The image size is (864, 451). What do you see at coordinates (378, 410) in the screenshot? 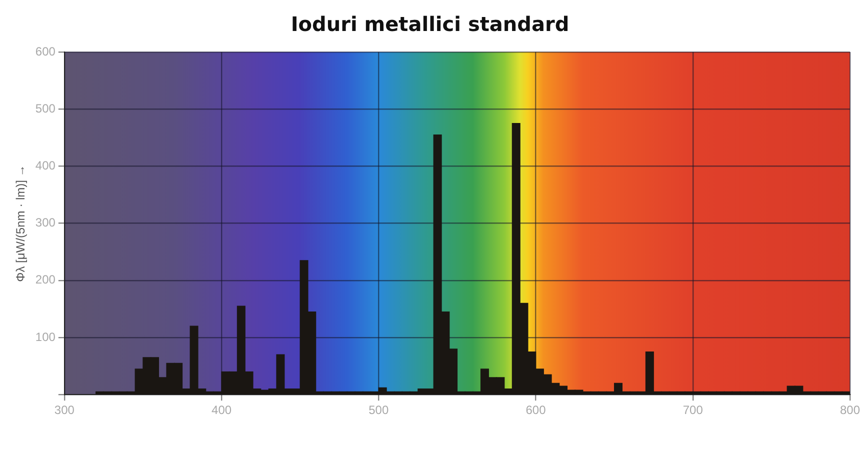
I see `x-tick-label: 500` at bounding box center [378, 410].